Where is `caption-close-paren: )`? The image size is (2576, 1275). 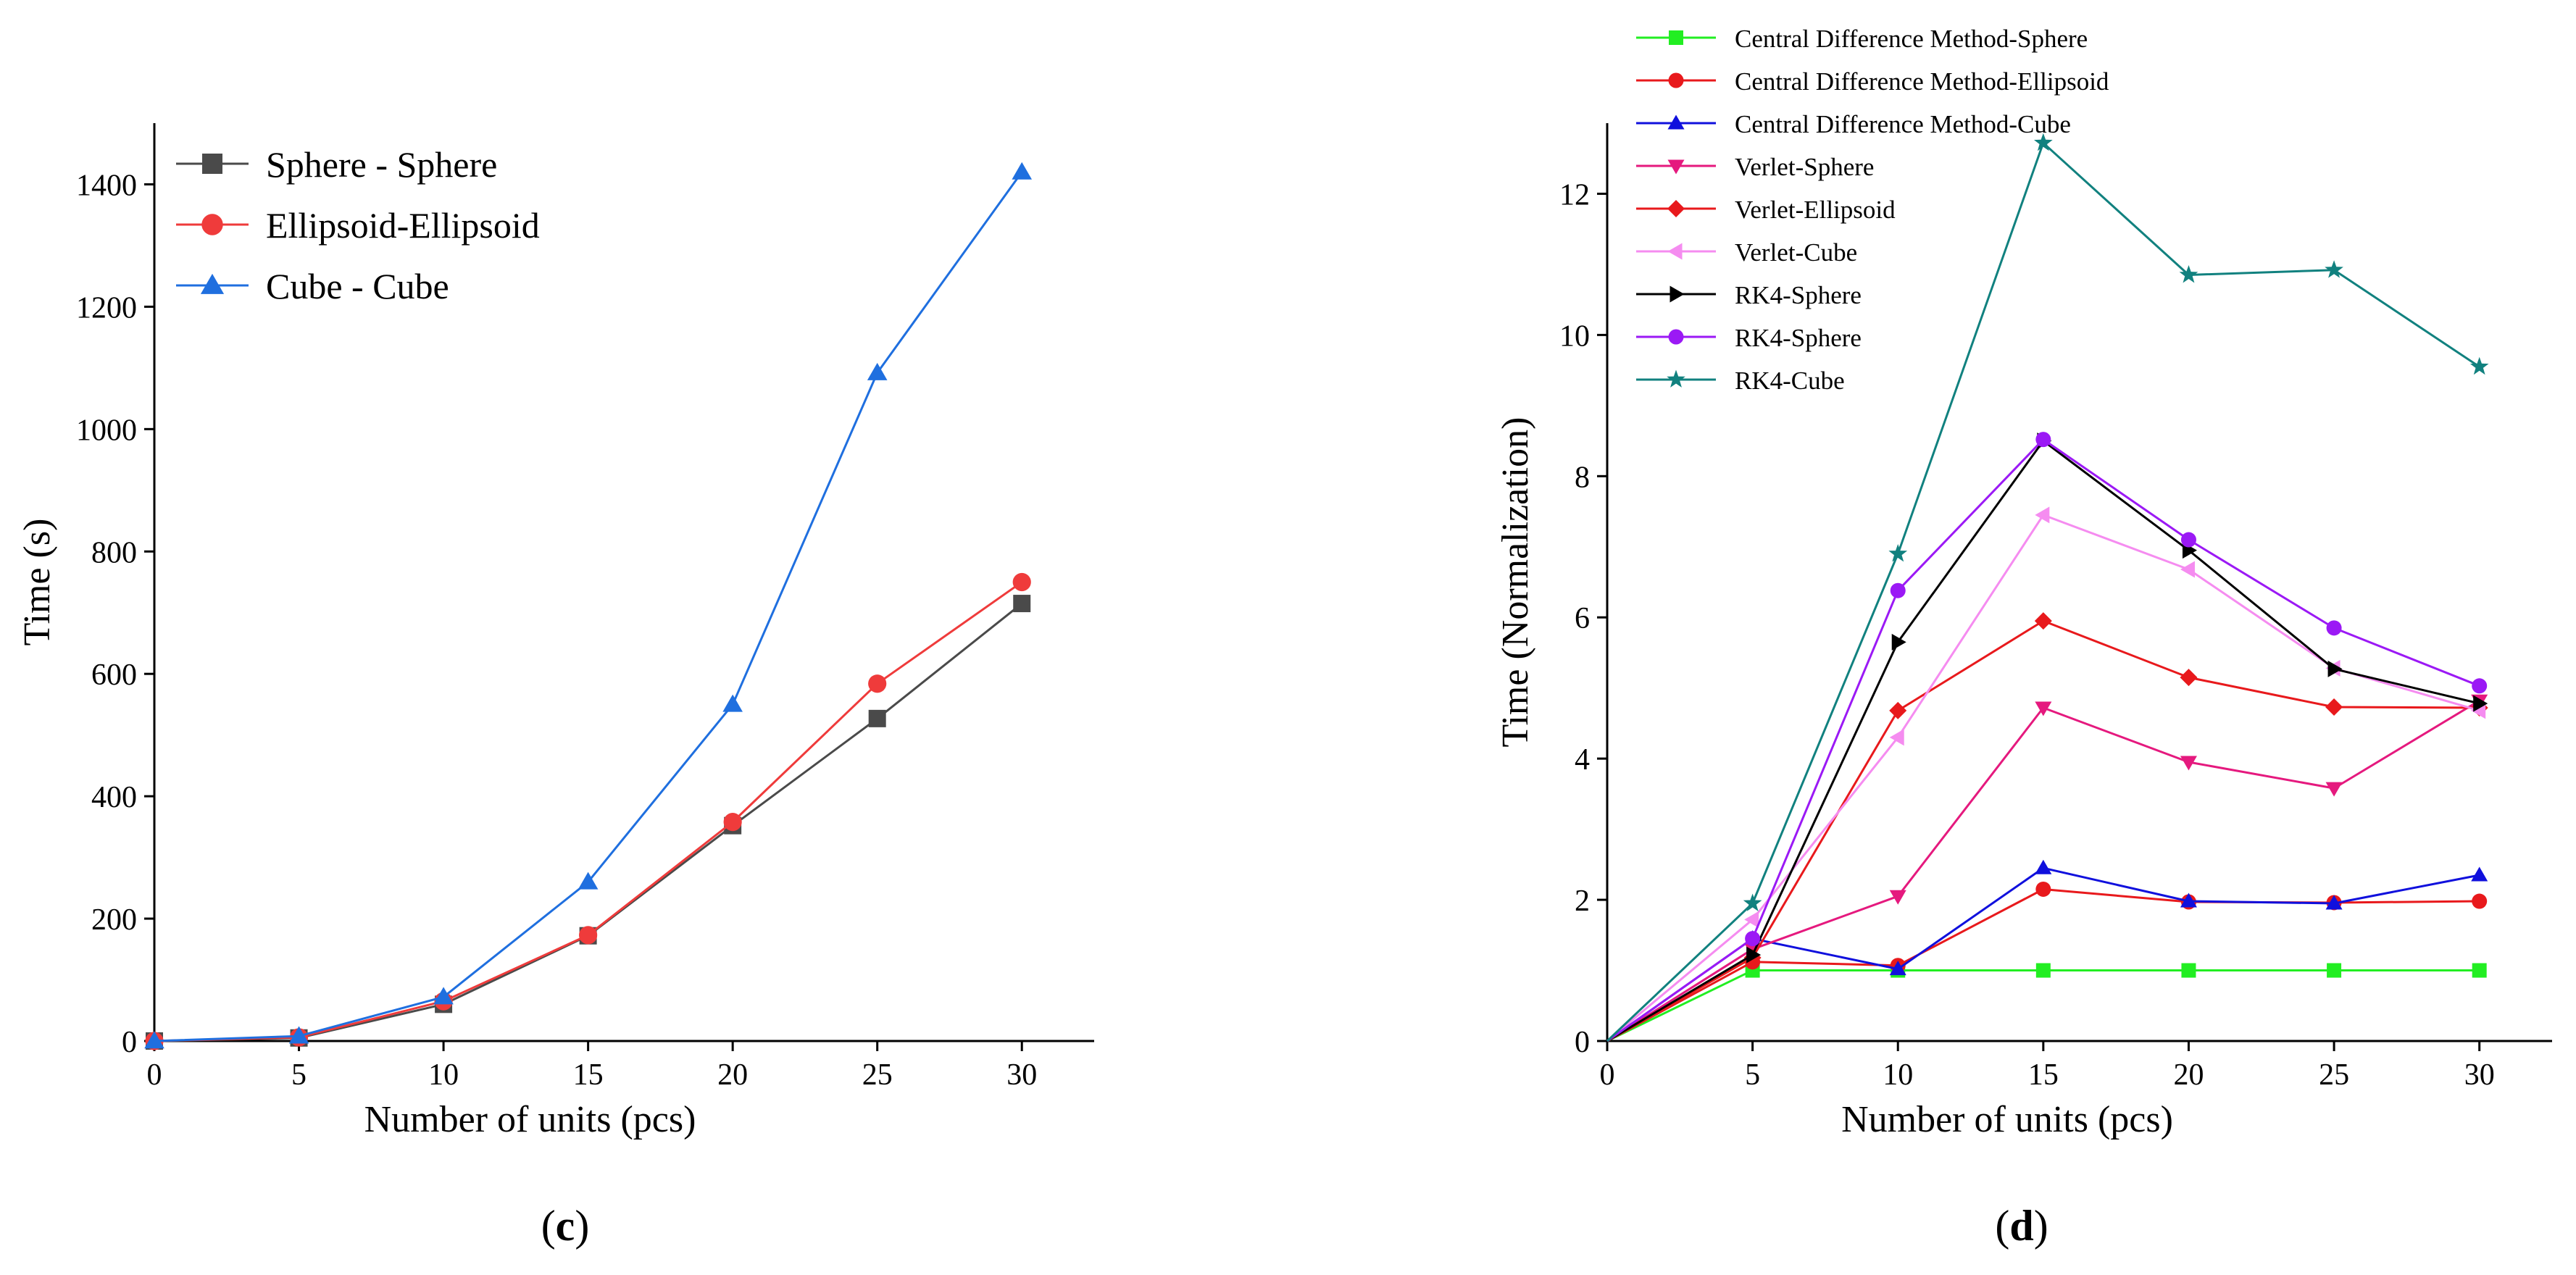
caption-close-paren: ) is located at coordinates (582, 1226).